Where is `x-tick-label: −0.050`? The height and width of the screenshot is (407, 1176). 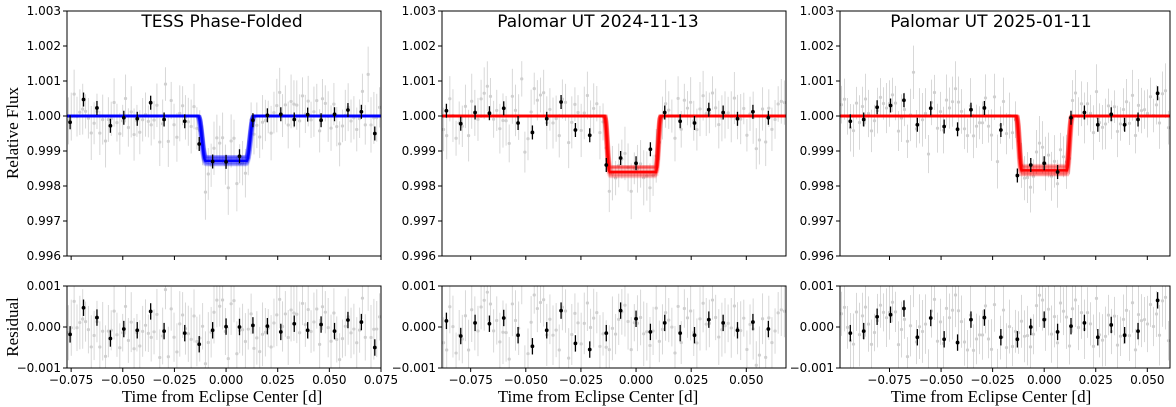 x-tick-label: −0.050 is located at coordinates (123, 380).